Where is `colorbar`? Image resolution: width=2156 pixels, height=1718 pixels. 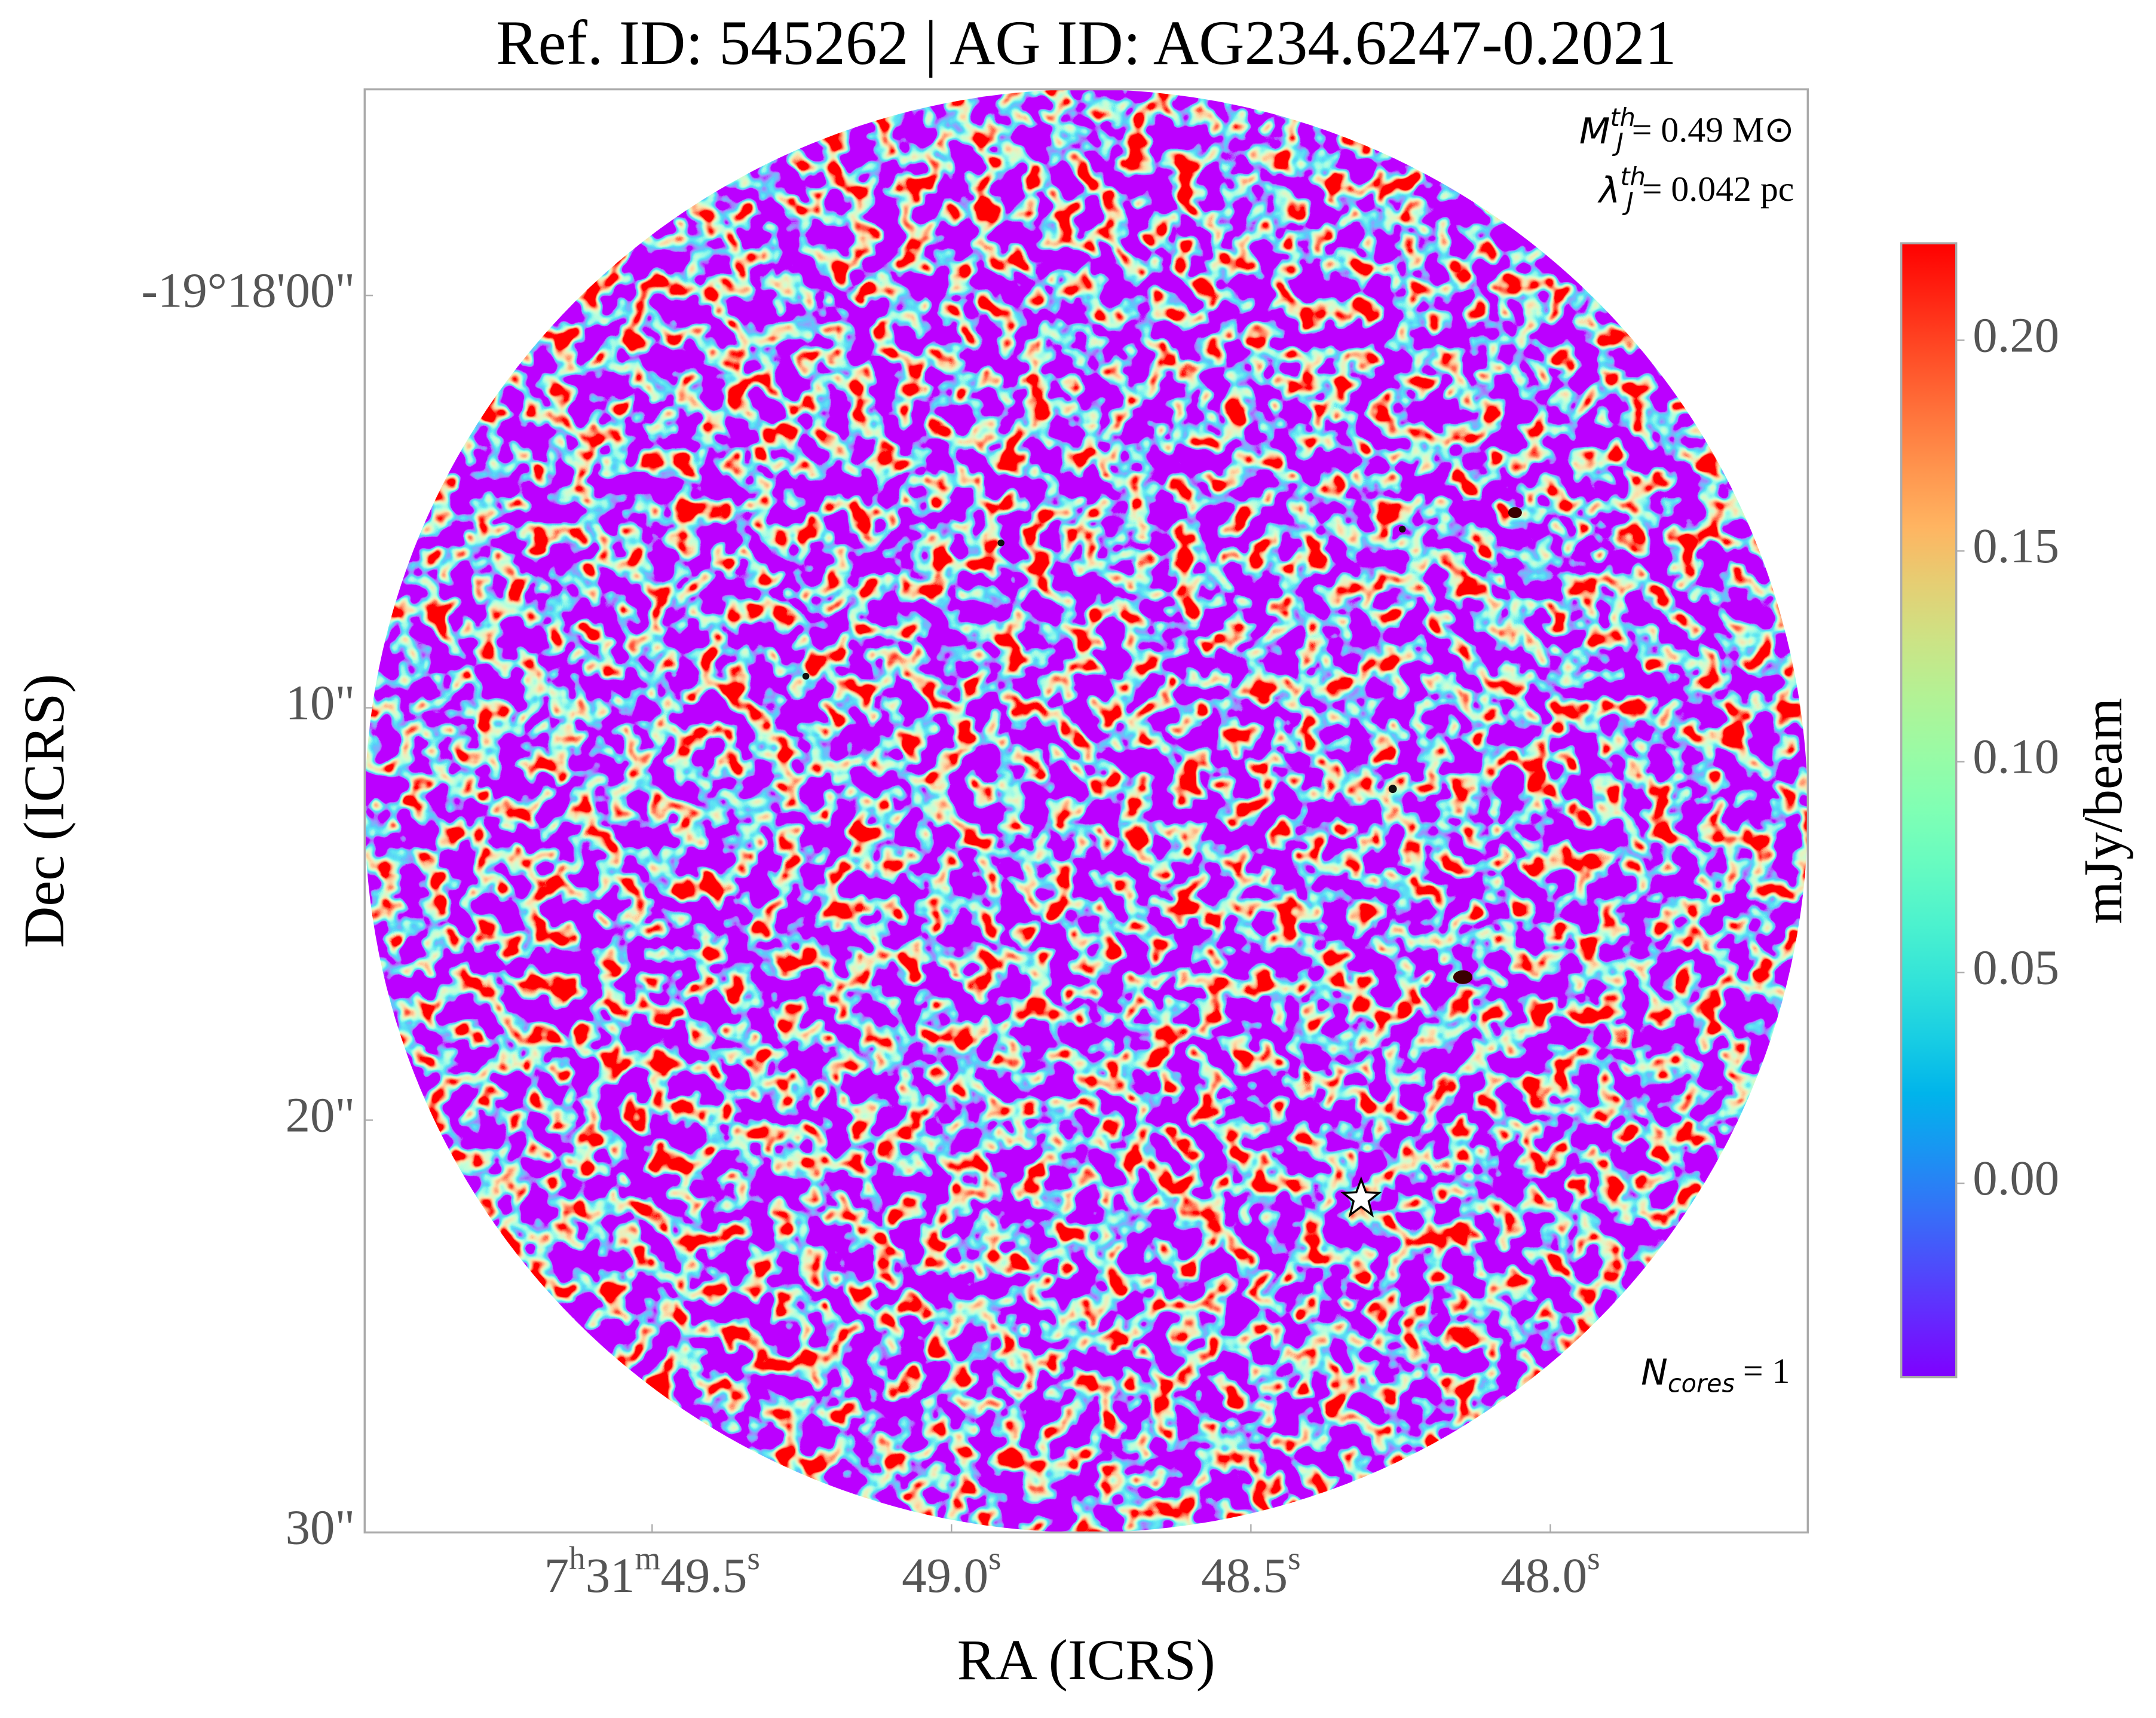
colorbar is located at coordinates (1929, 810).